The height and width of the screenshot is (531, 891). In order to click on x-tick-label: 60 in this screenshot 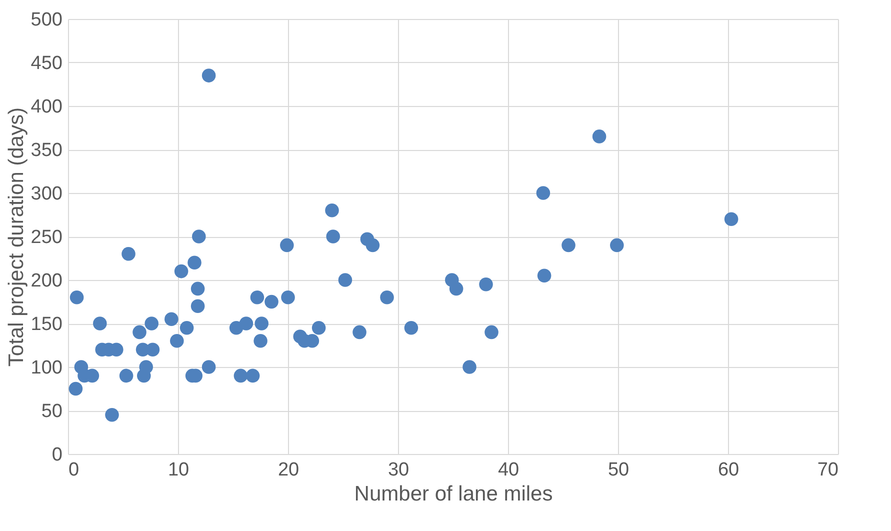, I will do `click(729, 470)`.